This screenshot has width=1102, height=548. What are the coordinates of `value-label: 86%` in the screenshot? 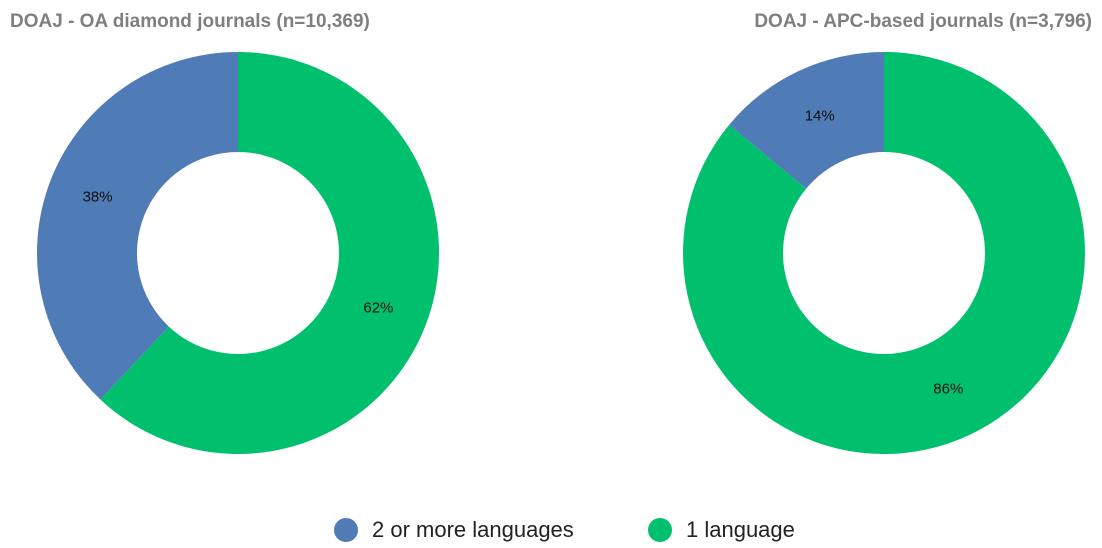 It's located at (948, 389).